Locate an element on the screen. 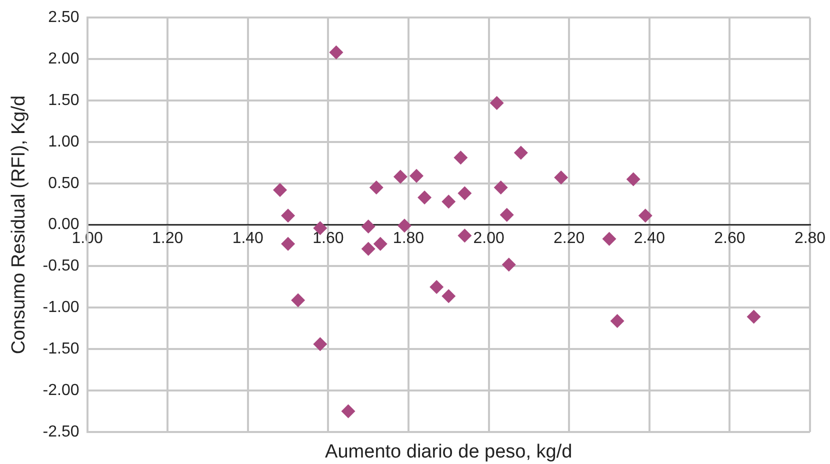 The height and width of the screenshot is (464, 830). y-tick-label: 2.00 is located at coordinates (64, 59).